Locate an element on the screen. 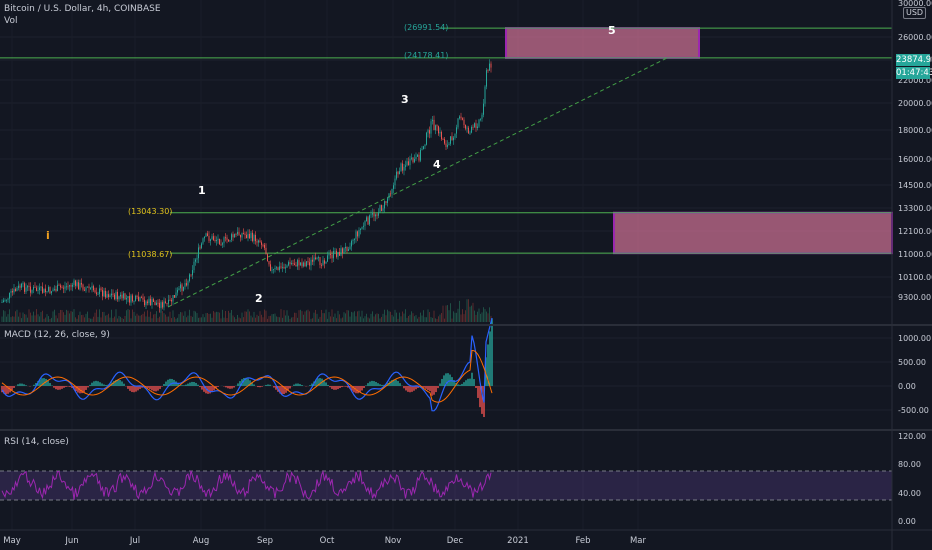 The image size is (932, 550). target-zone-lower is located at coordinates (753, 233).